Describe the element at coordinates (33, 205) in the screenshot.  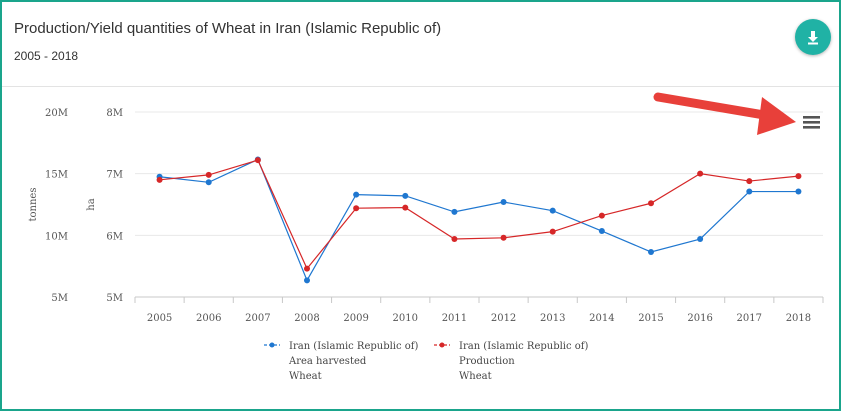
I see `left-axis-title: tonnes` at that location.